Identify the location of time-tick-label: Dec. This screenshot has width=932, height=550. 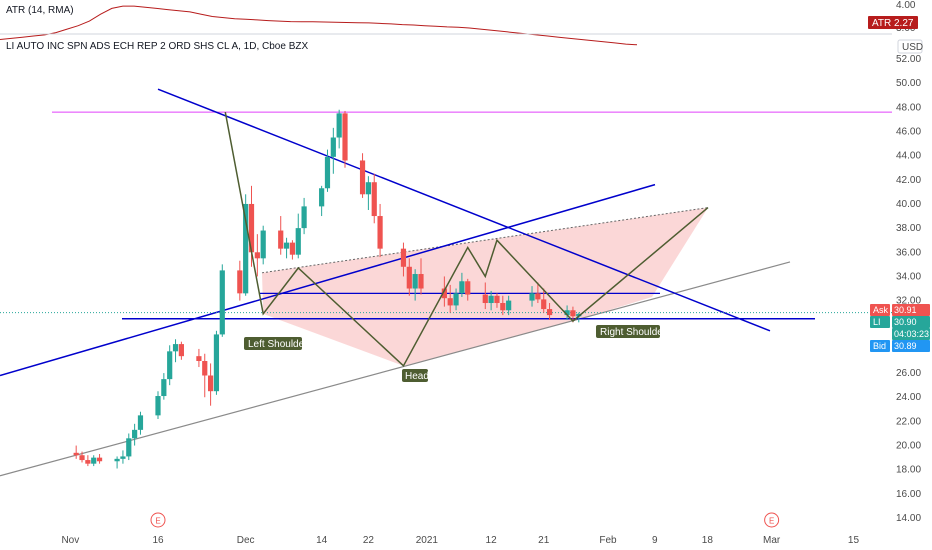
(246, 540).